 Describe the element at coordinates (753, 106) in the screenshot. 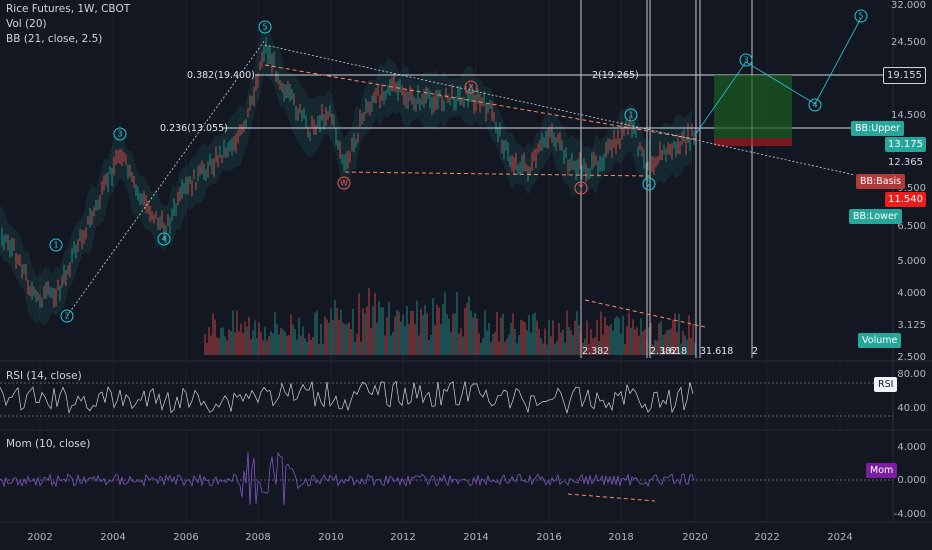

I see `target-zone-green` at that location.